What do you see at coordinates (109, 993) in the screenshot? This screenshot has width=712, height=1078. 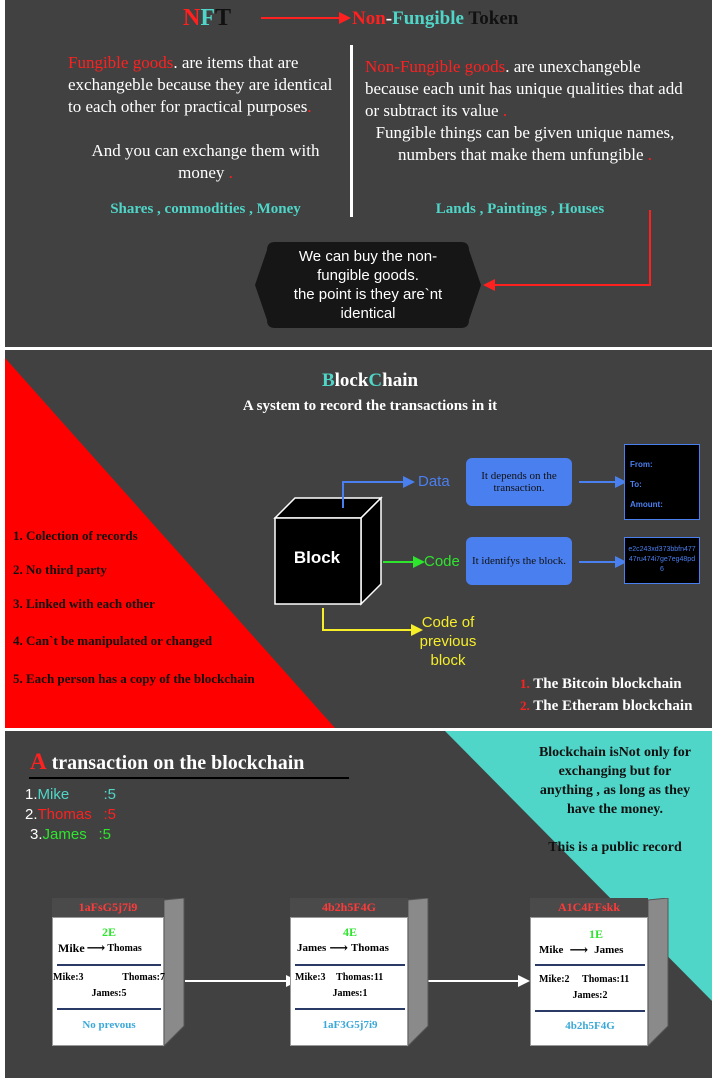 I see `block-balance-c: James:5` at bounding box center [109, 993].